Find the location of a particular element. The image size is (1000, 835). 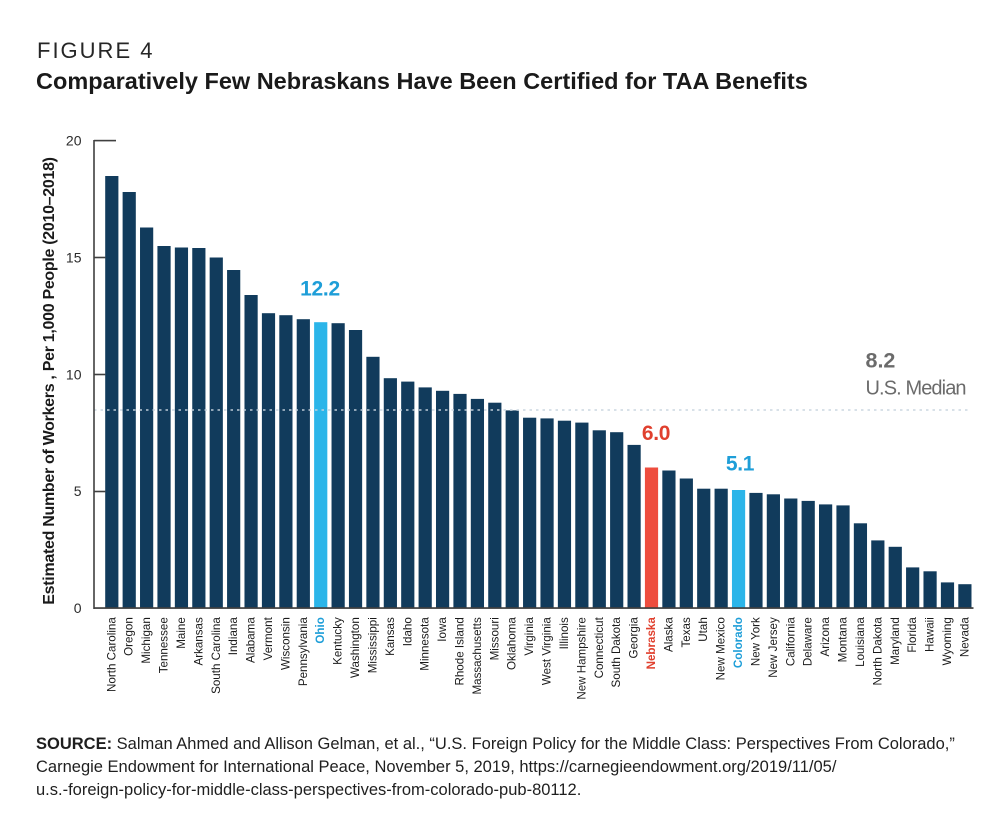

svg-text: 15 is located at coordinates (74, 257).